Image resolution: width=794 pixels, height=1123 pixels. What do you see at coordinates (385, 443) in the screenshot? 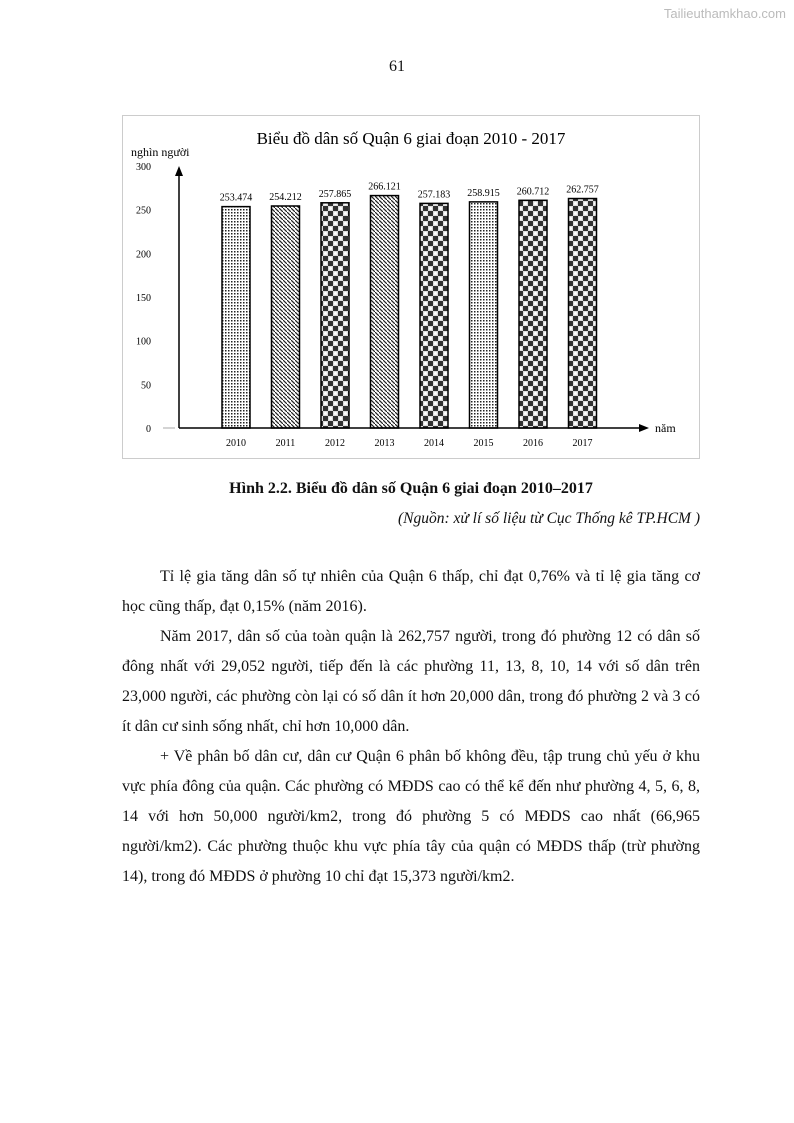
I see `x-tick-label: 2013` at bounding box center [385, 443].